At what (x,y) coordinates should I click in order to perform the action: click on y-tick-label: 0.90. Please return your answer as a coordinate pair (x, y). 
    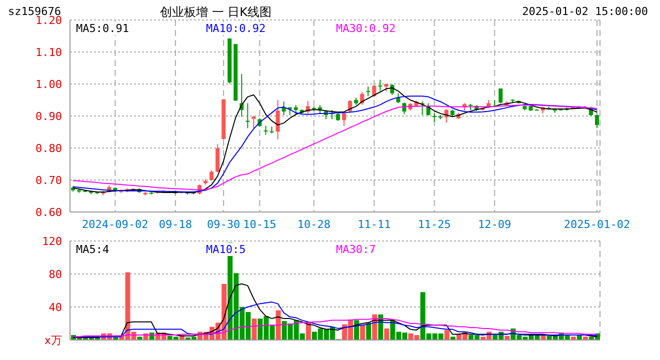
    Looking at the image, I should click on (49, 116).